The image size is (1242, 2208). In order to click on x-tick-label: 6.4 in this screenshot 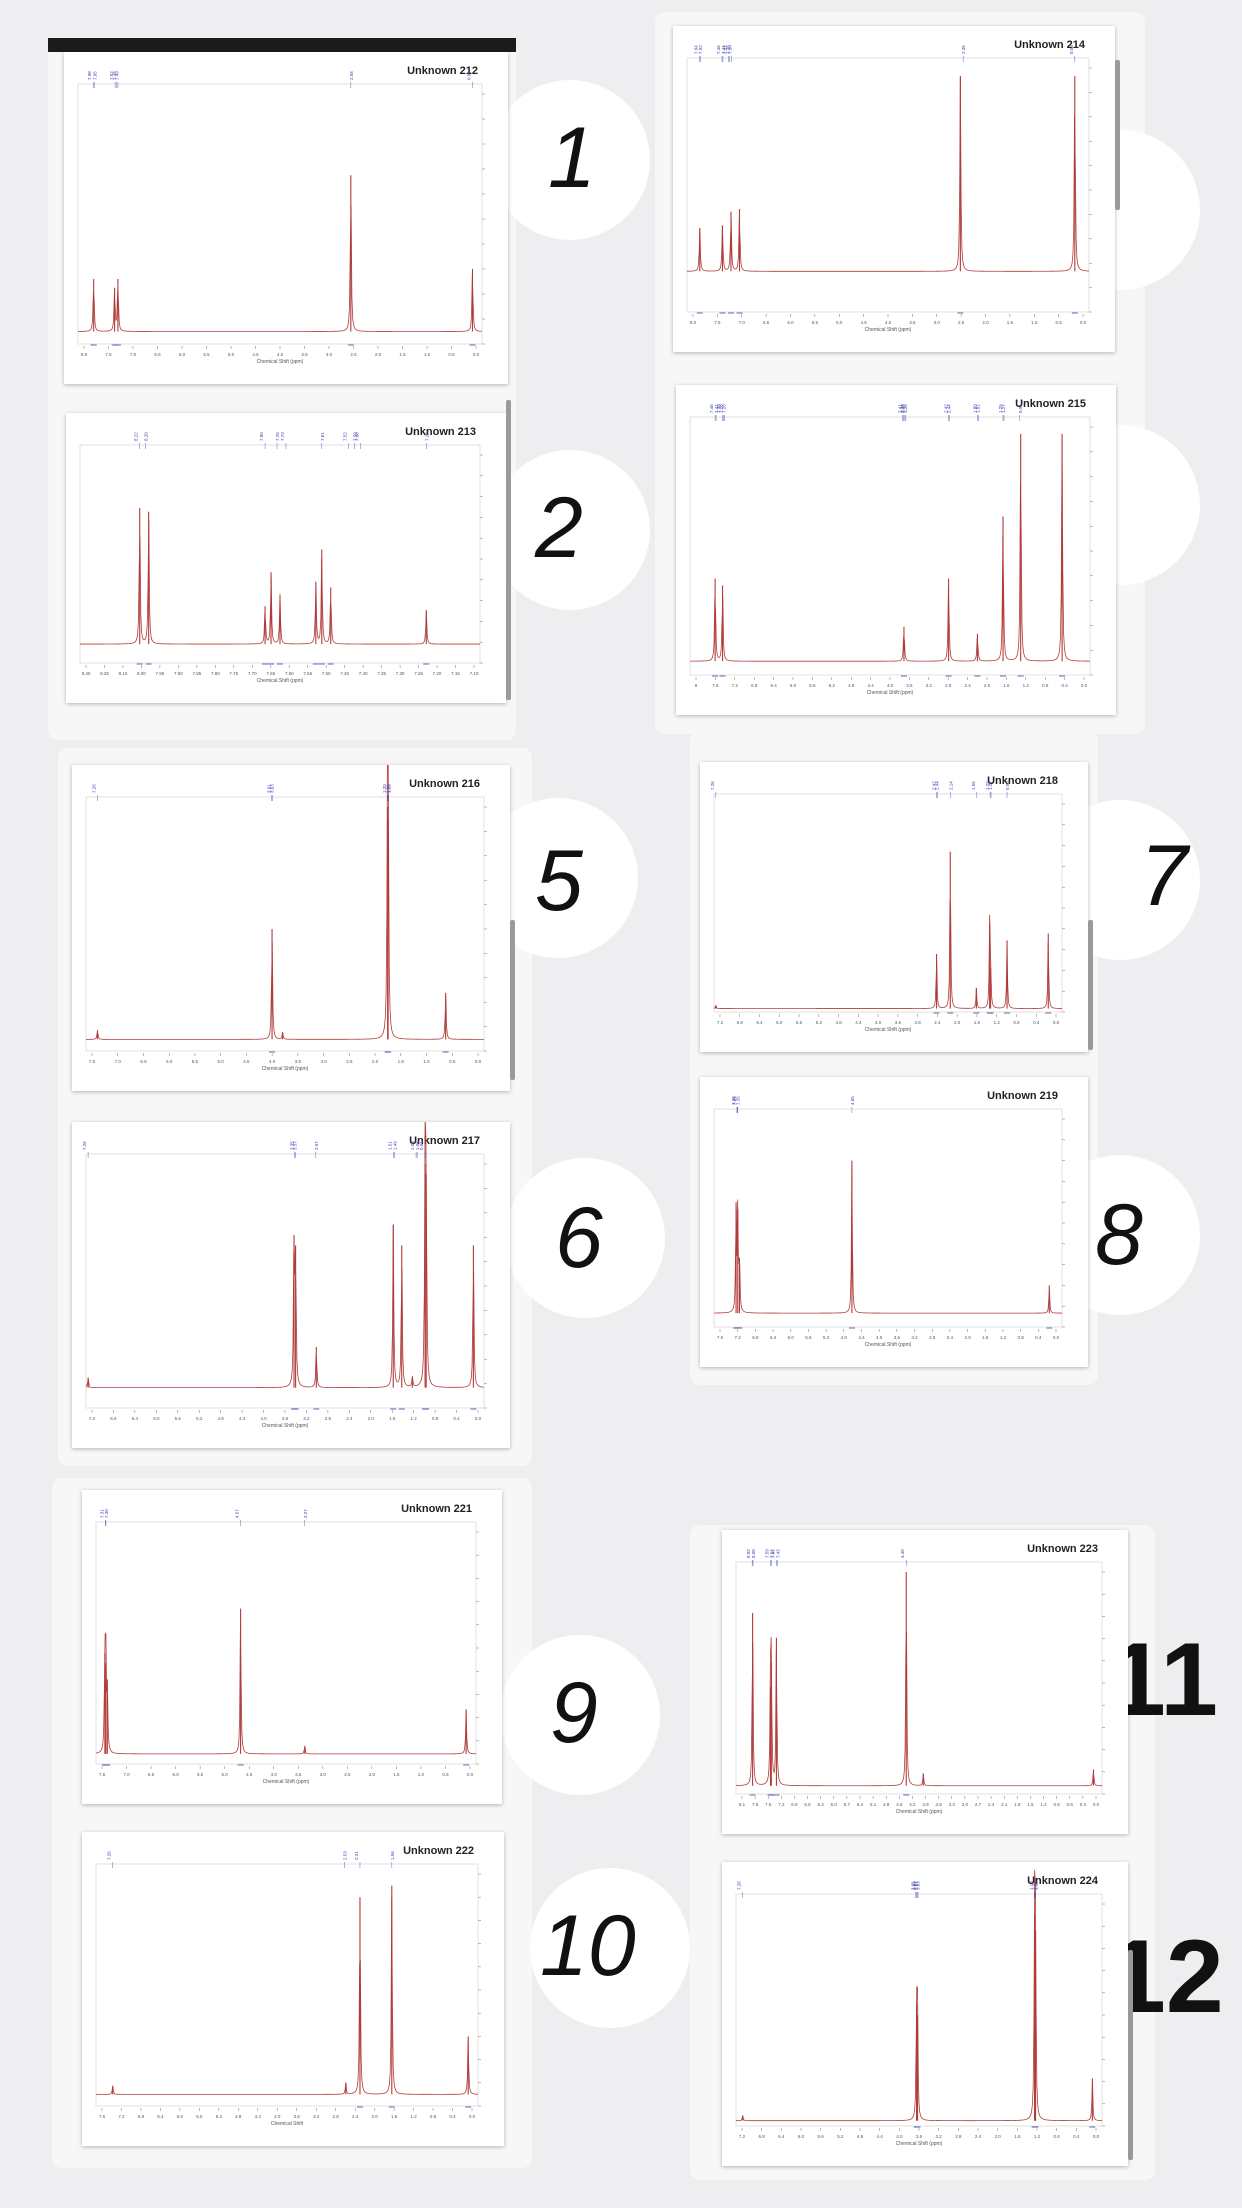, I will do `click(781, 2136)`.